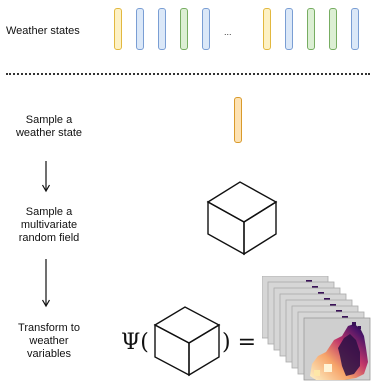 This screenshot has width=376, height=388. I want to click on psi-open: Ψ(, so click(135, 342).